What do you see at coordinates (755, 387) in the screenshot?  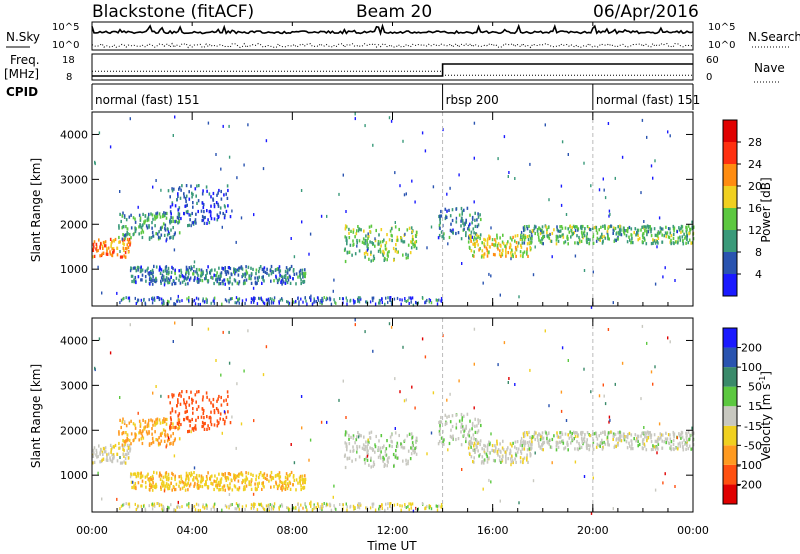 I see `colorbar-tick-label: 50` at bounding box center [755, 387].